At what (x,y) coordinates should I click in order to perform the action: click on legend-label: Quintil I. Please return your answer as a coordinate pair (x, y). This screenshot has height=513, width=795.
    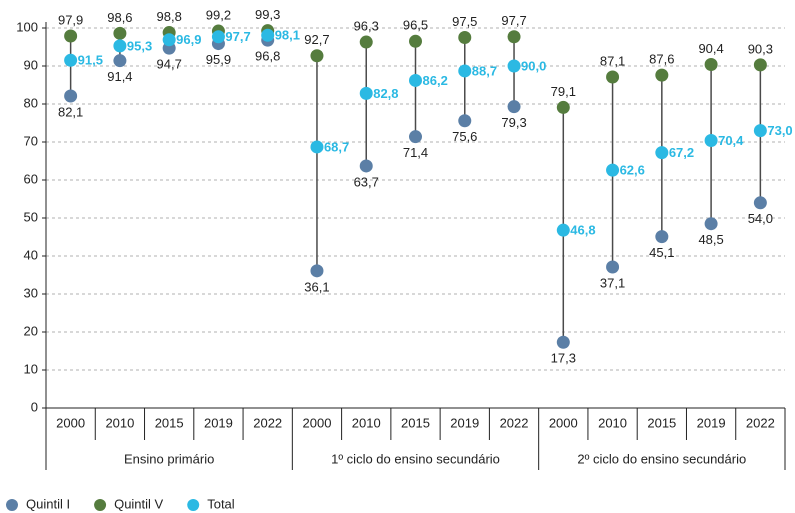
    Looking at the image, I should click on (48, 503).